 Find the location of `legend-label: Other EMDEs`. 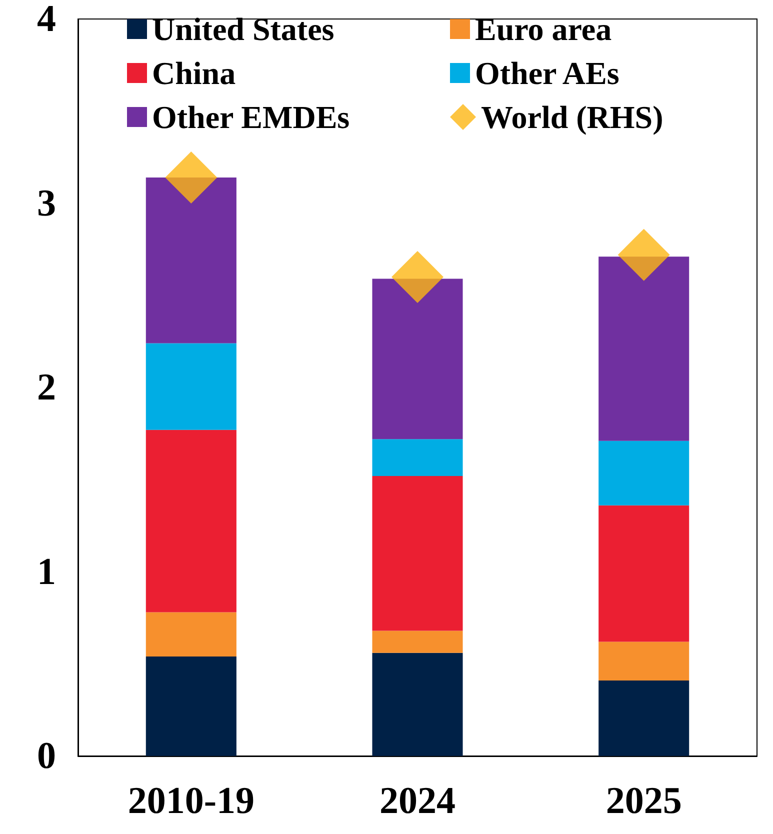

legend-label: Other EMDEs is located at coordinates (251, 117).